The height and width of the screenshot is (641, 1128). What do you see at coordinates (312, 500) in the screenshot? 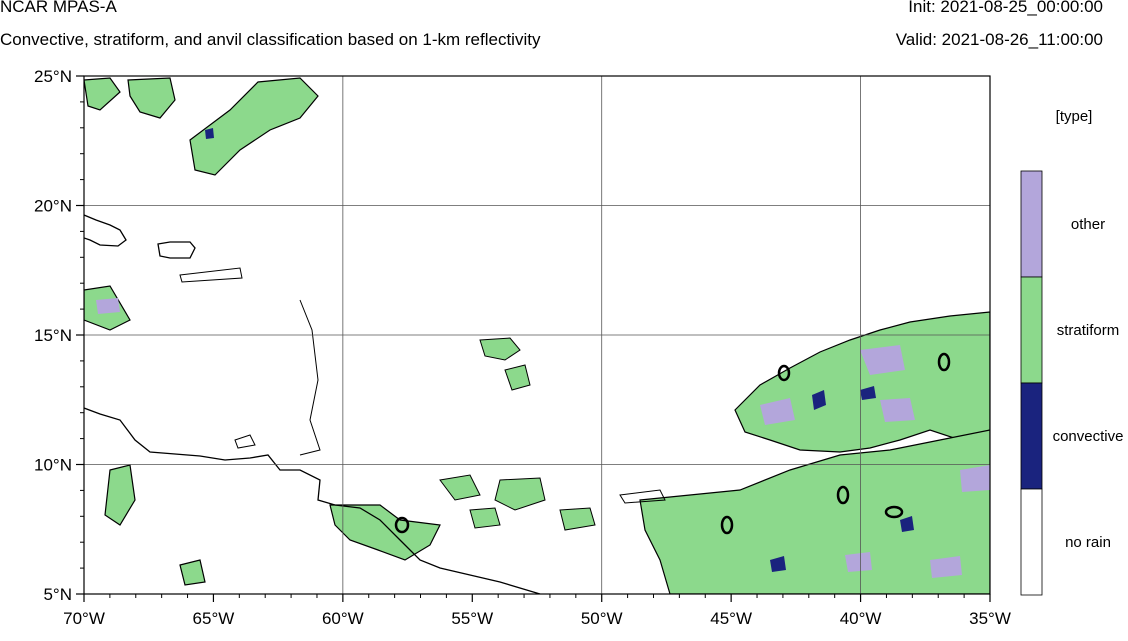
I see `coastline-south-america` at bounding box center [312, 500].